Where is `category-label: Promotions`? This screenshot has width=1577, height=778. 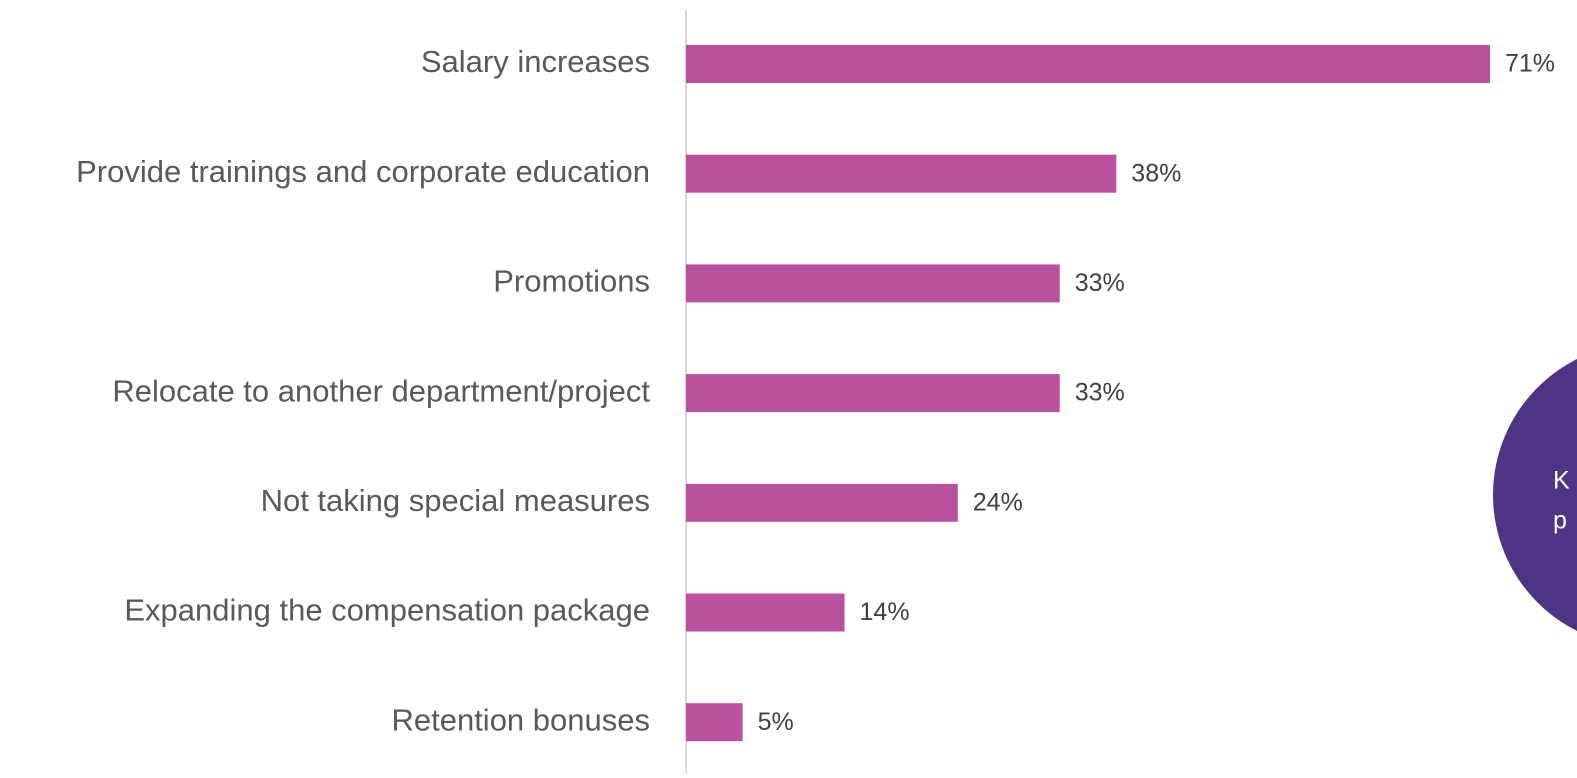
category-label: Promotions is located at coordinates (571, 281).